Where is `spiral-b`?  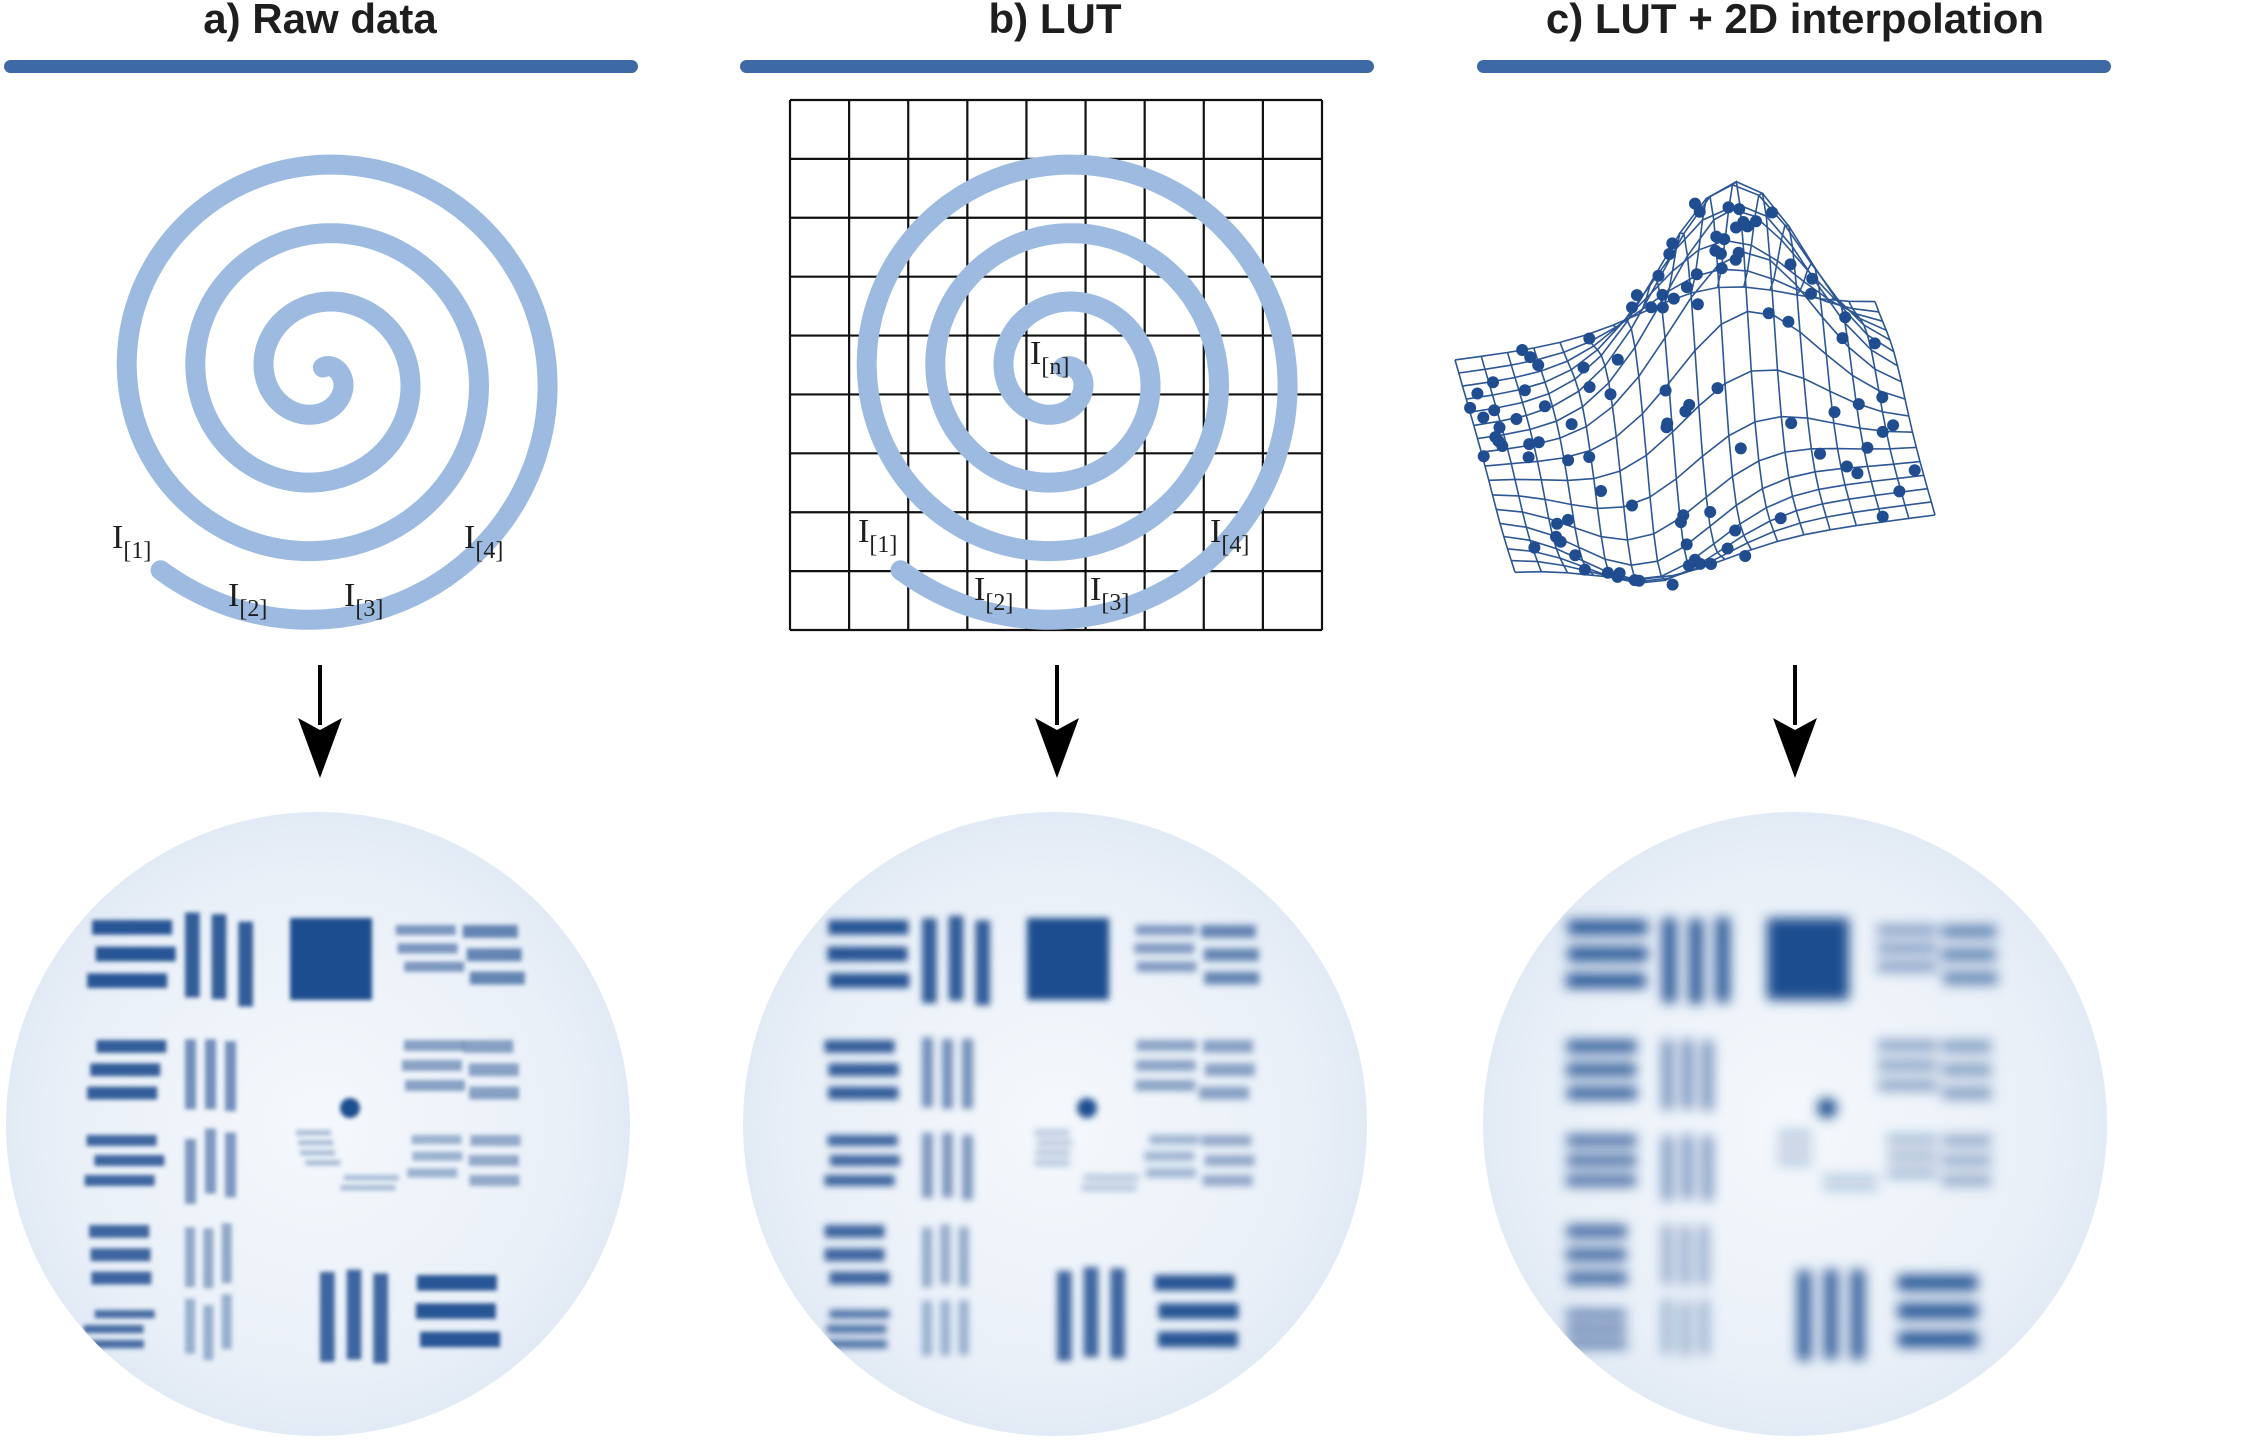
spiral-b is located at coordinates (1077, 392).